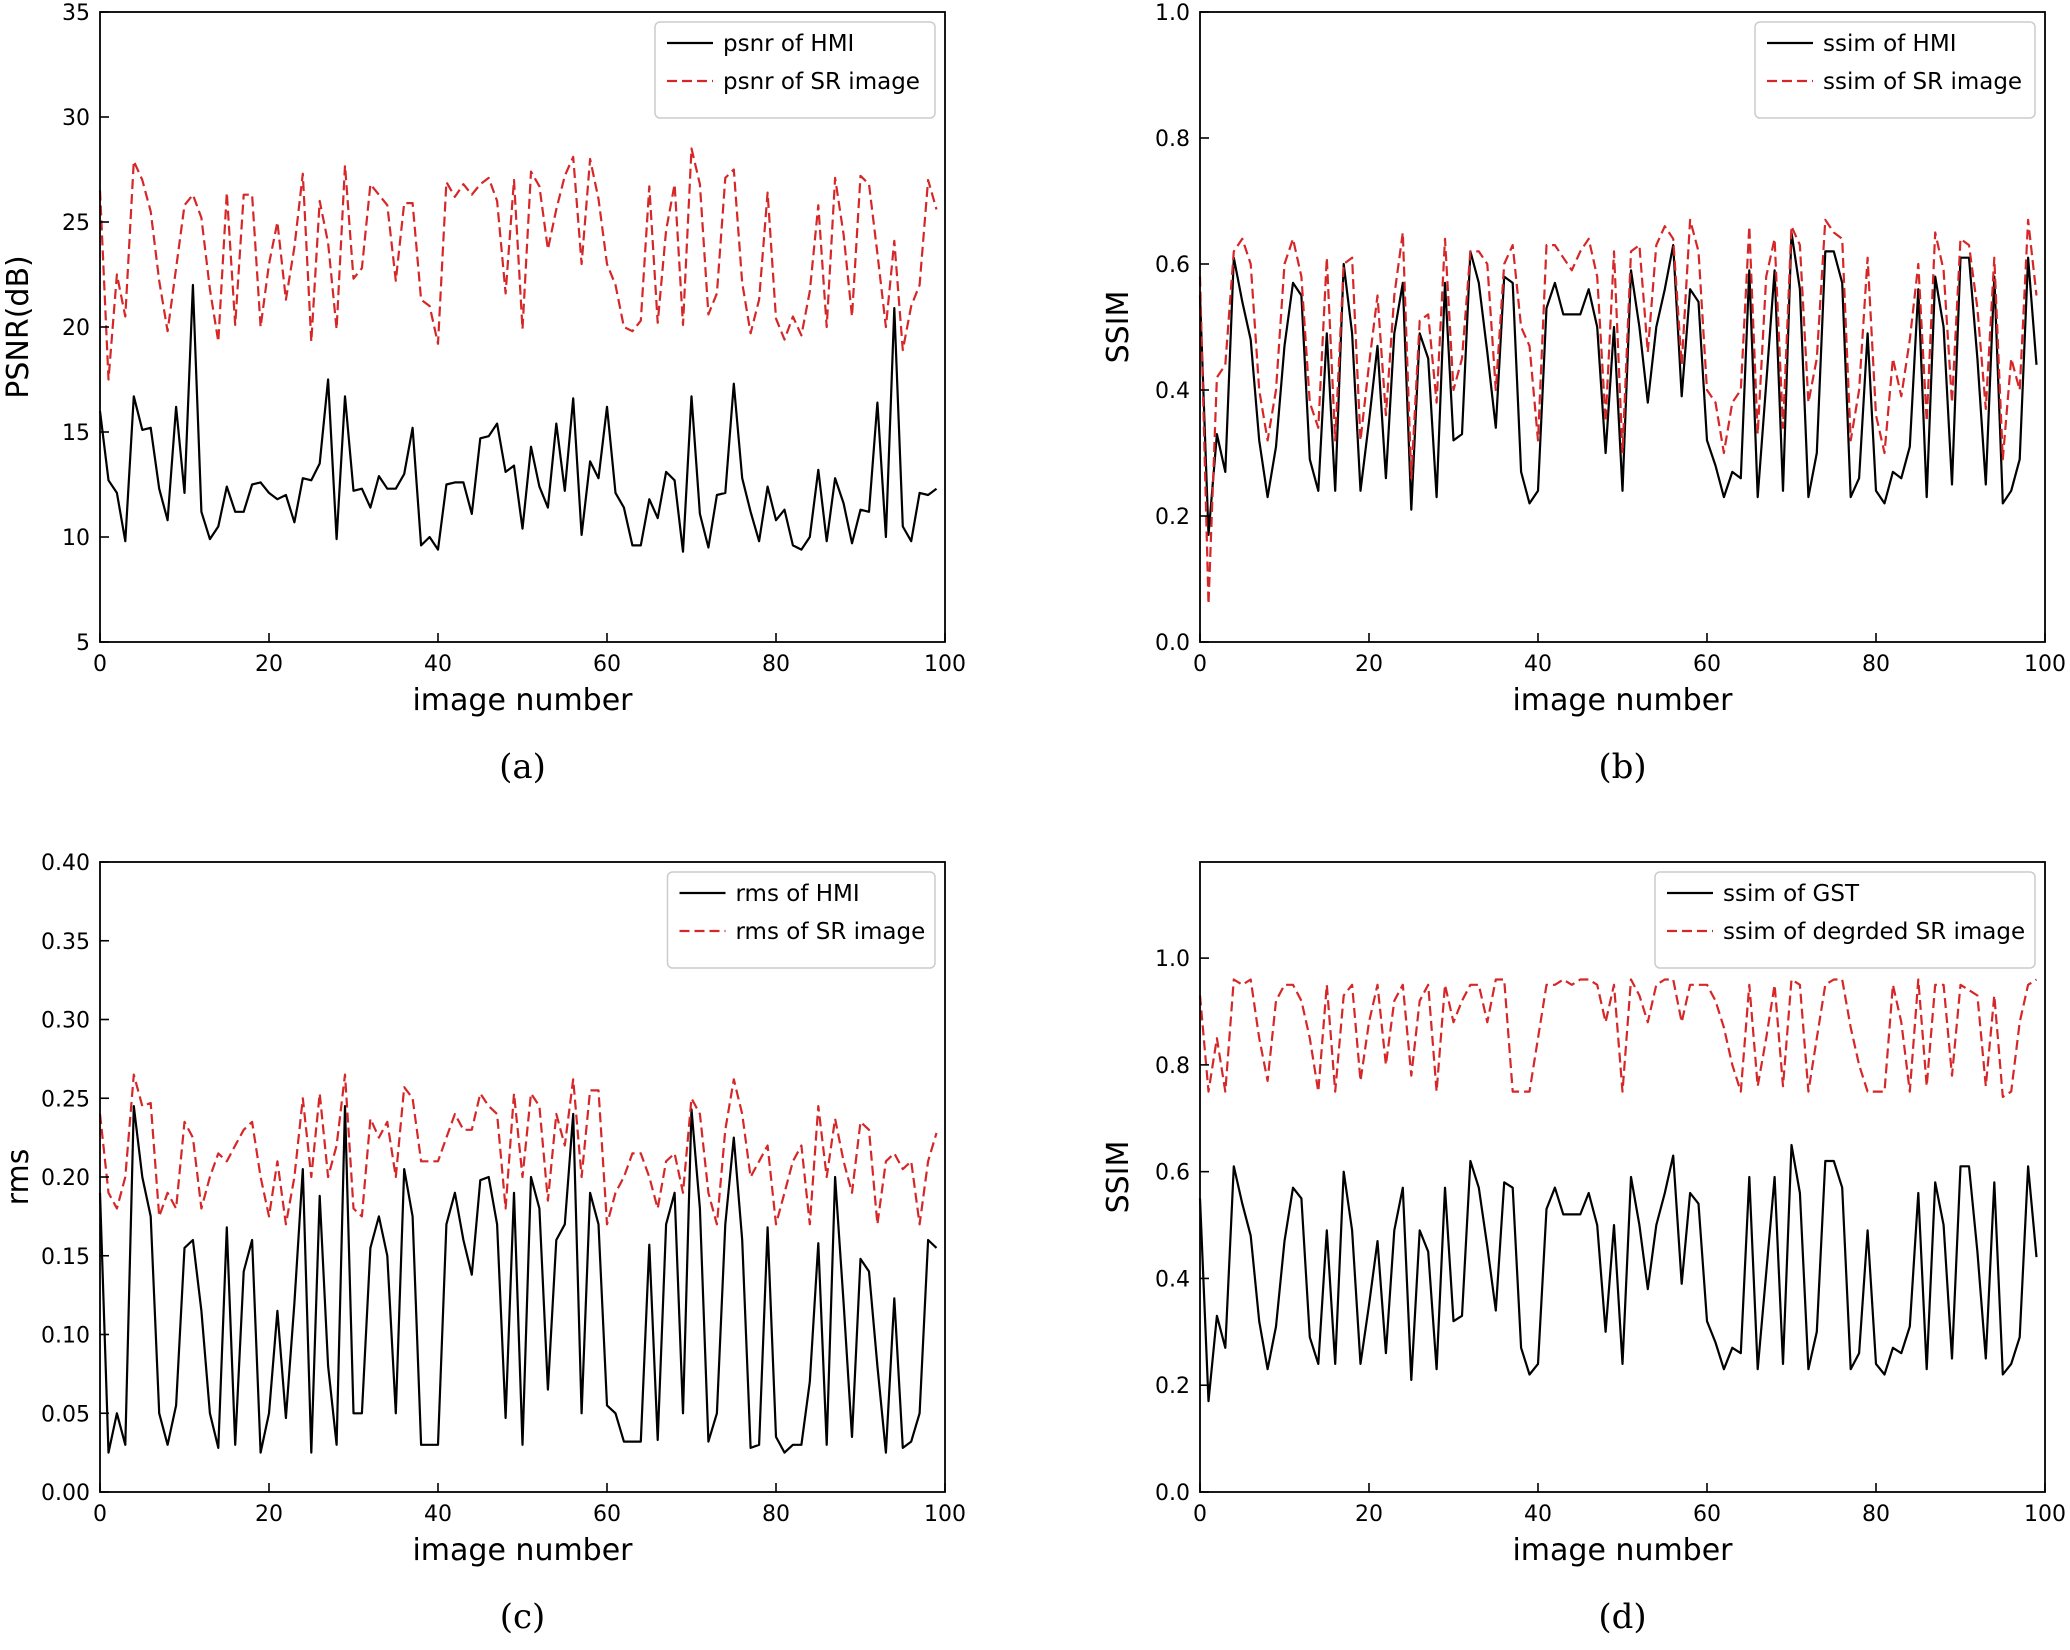 The height and width of the screenshot is (1650, 2070). What do you see at coordinates (65, 1336) in the screenshot?
I see `y-tick-label: 0.10` at bounding box center [65, 1336].